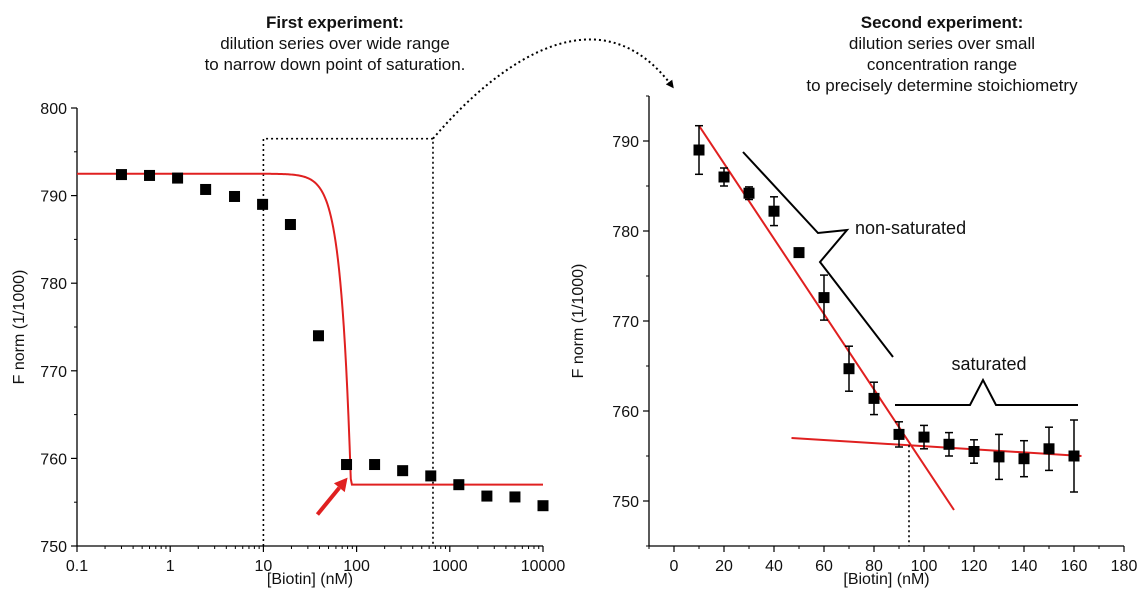  Describe the element at coordinates (335, 64) in the screenshot. I see `first-experiment-line-2: to narrow down point of saturation.` at that location.